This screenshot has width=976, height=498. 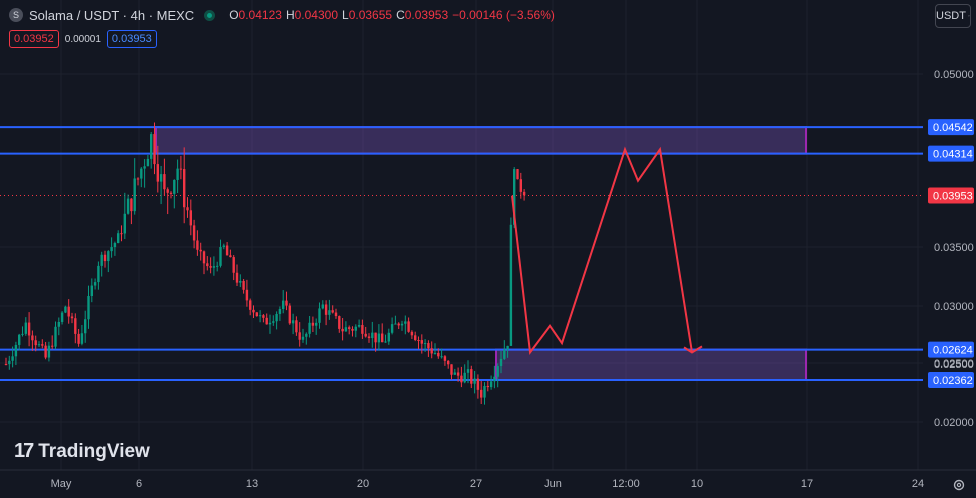 What do you see at coordinates (503, 15) in the screenshot?
I see `ohlc-item: −0.00146 (−3.56%)` at bounding box center [503, 15].